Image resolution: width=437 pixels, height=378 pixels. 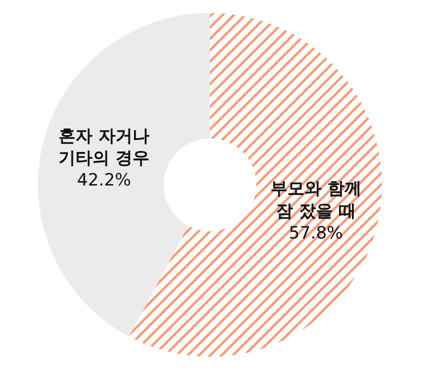 What do you see at coordinates (104, 180) in the screenshot?
I see `data-label: 42.2%` at bounding box center [104, 180].